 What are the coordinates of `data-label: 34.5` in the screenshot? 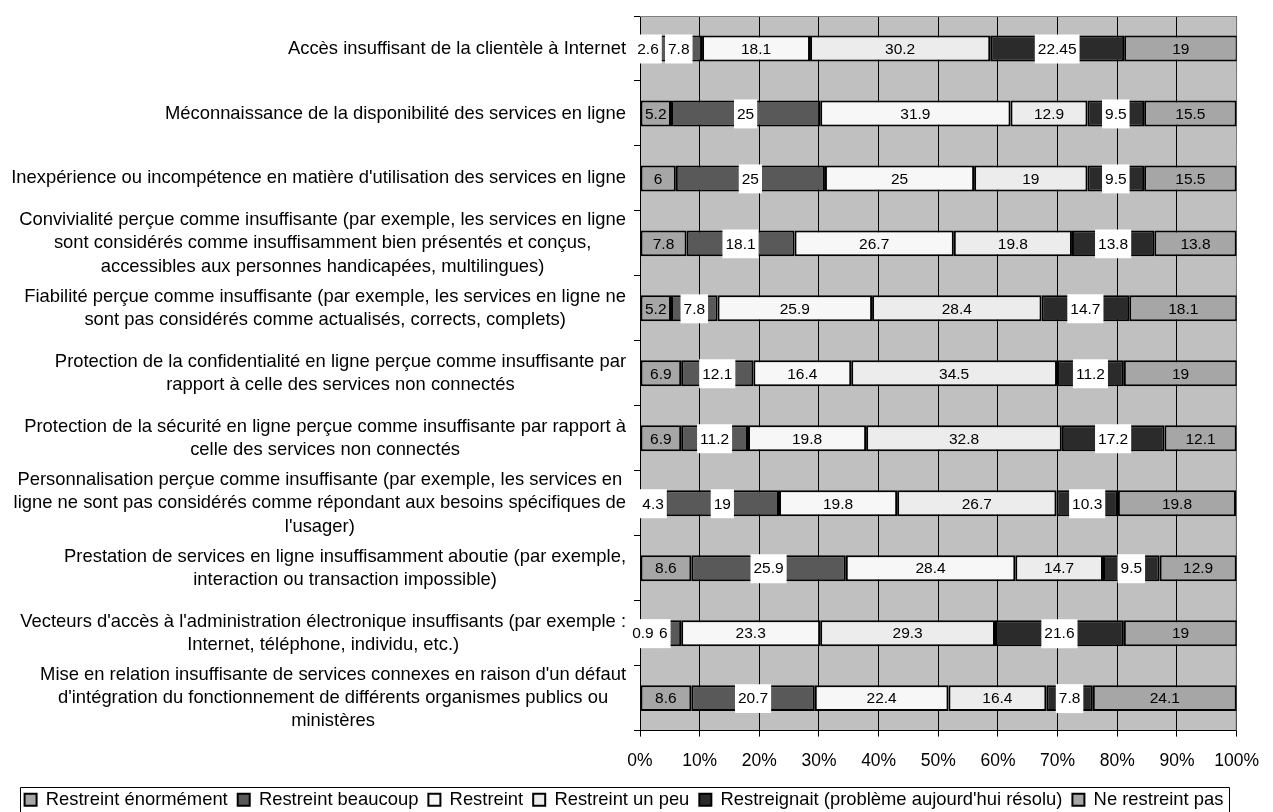 It's located at (954, 373).